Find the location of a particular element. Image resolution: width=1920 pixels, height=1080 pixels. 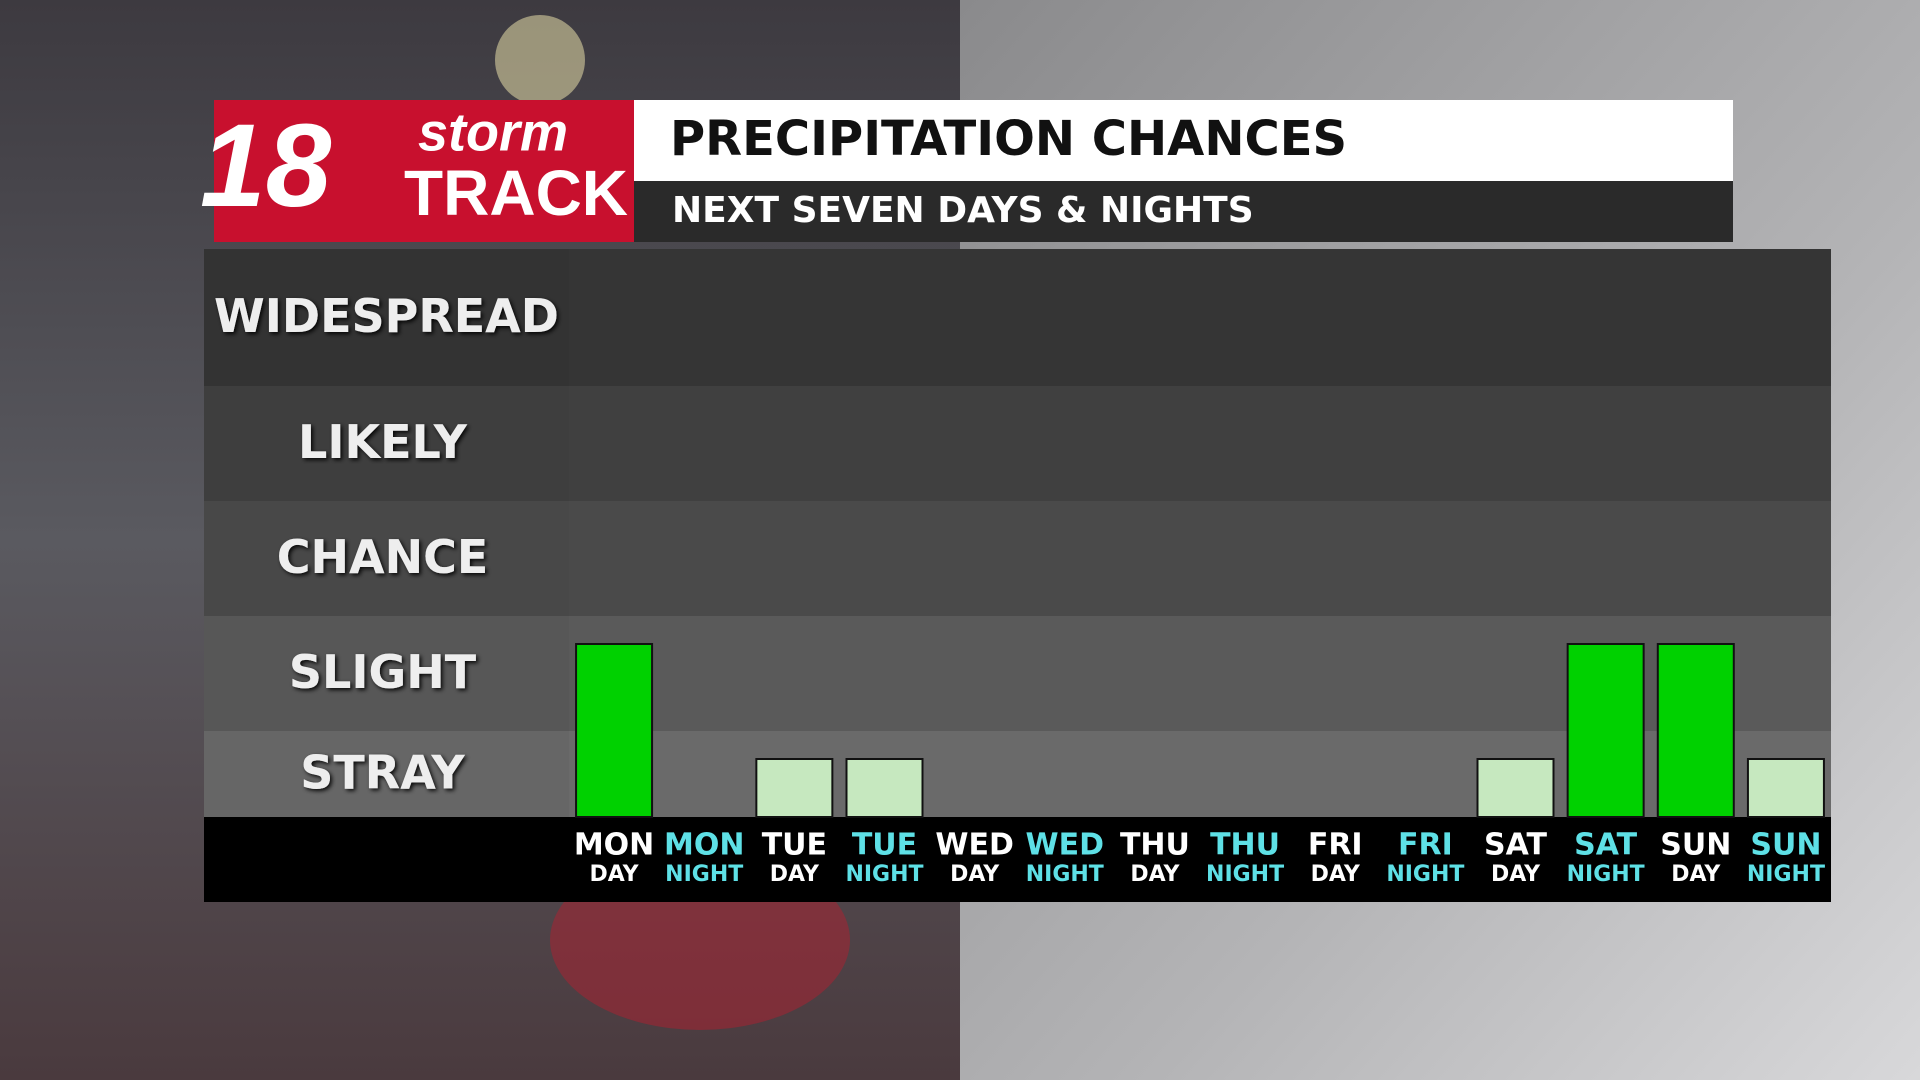

background-light is located at coordinates (540, 60).